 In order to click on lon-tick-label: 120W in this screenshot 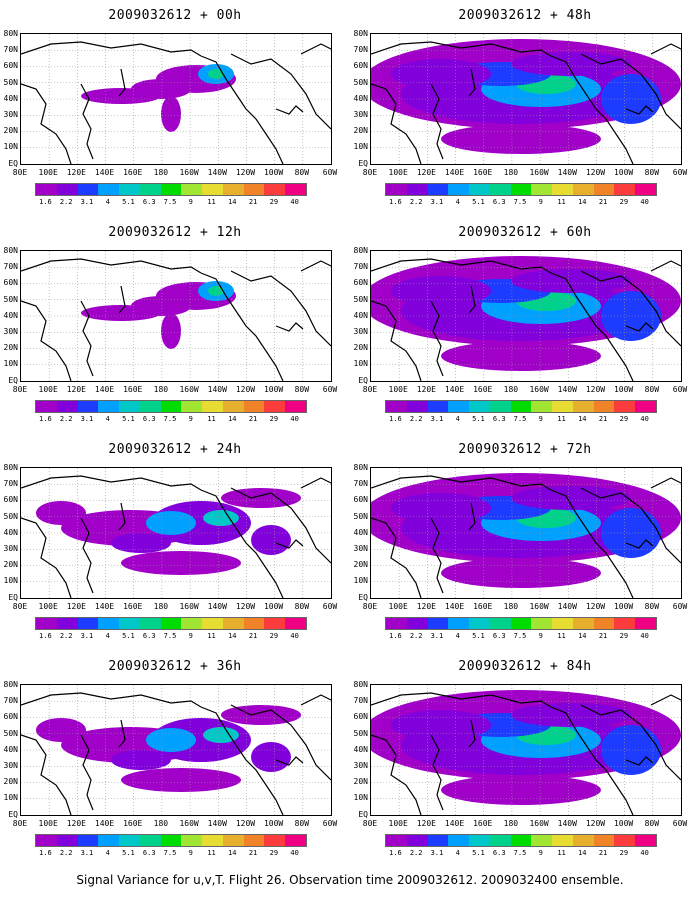, I will do `click(245, 606)`.